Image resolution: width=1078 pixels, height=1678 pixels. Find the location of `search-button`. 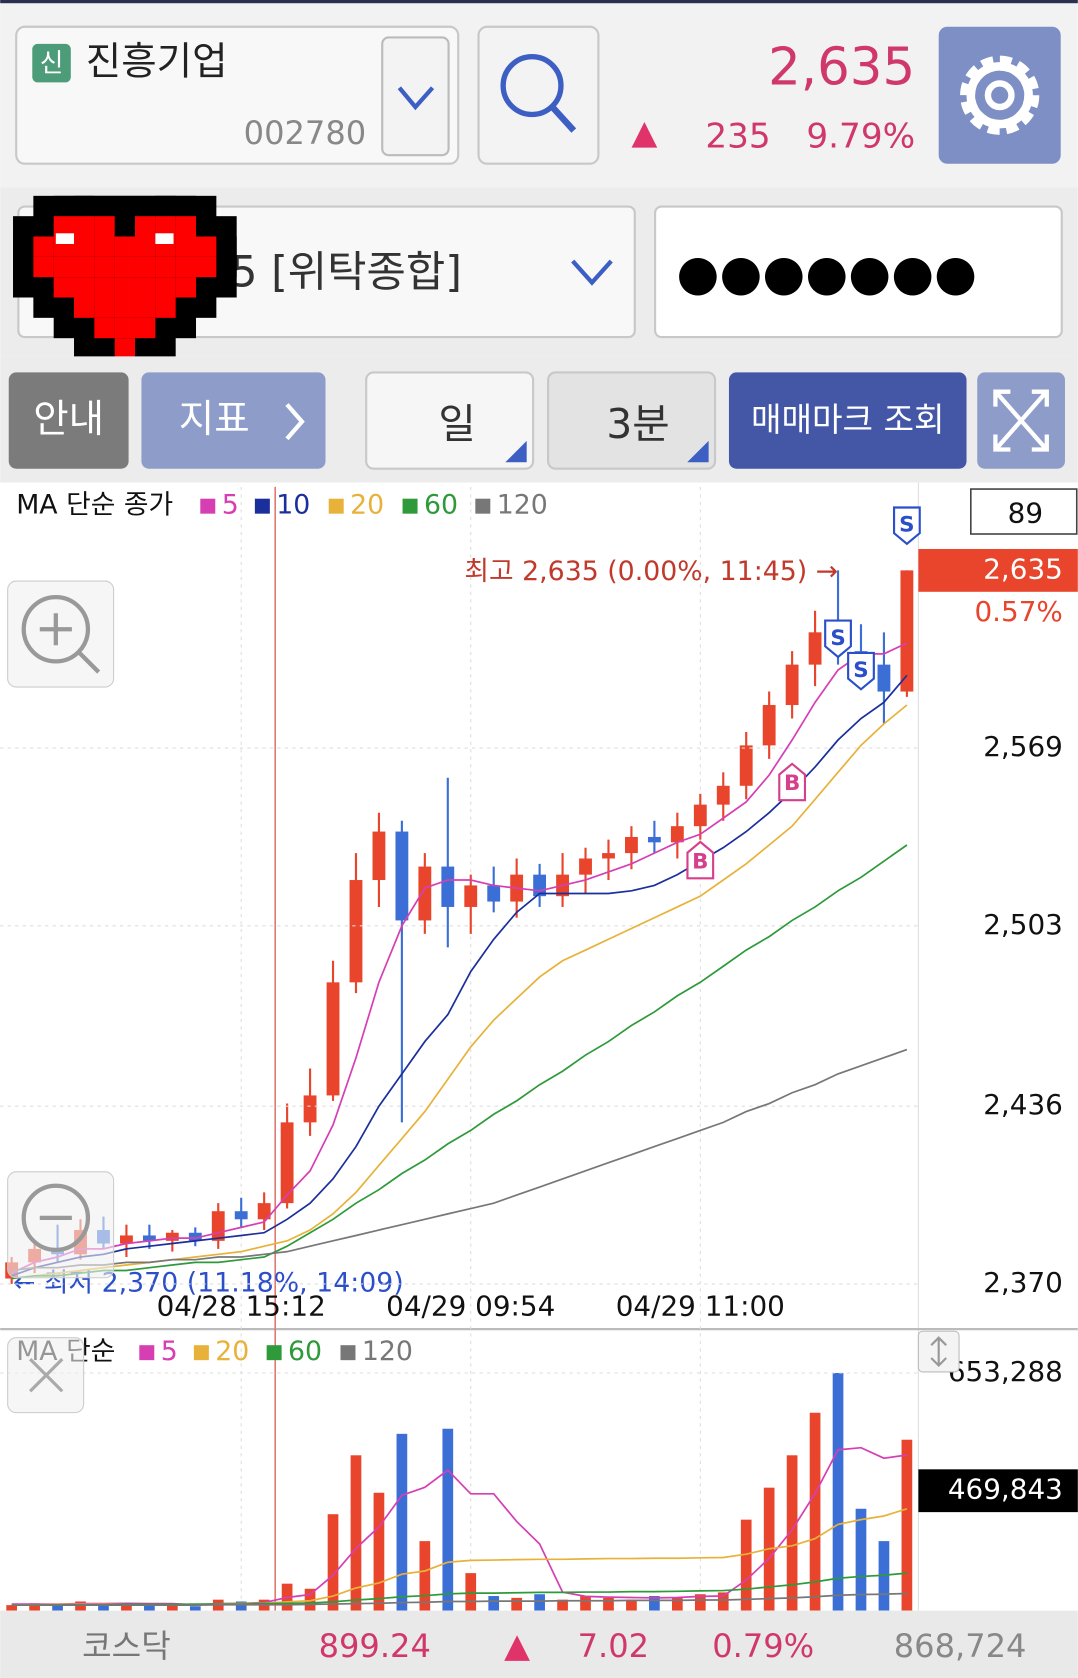

search-button is located at coordinates (538, 95).